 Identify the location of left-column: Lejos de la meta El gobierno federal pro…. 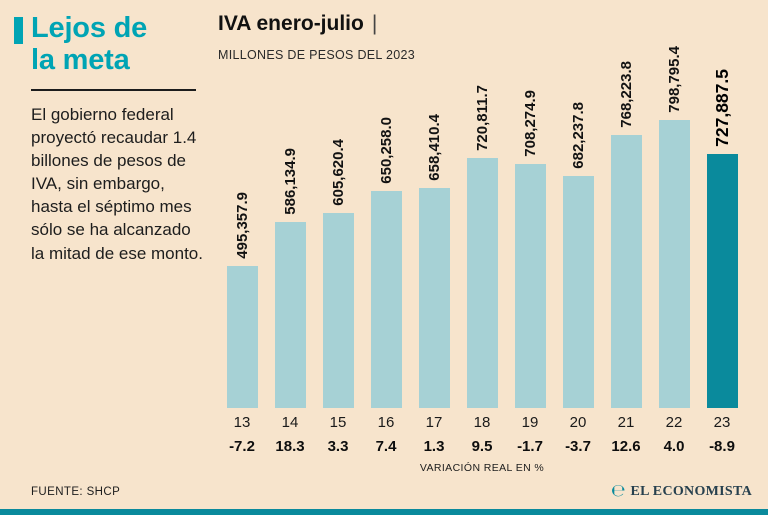
(112, 138).